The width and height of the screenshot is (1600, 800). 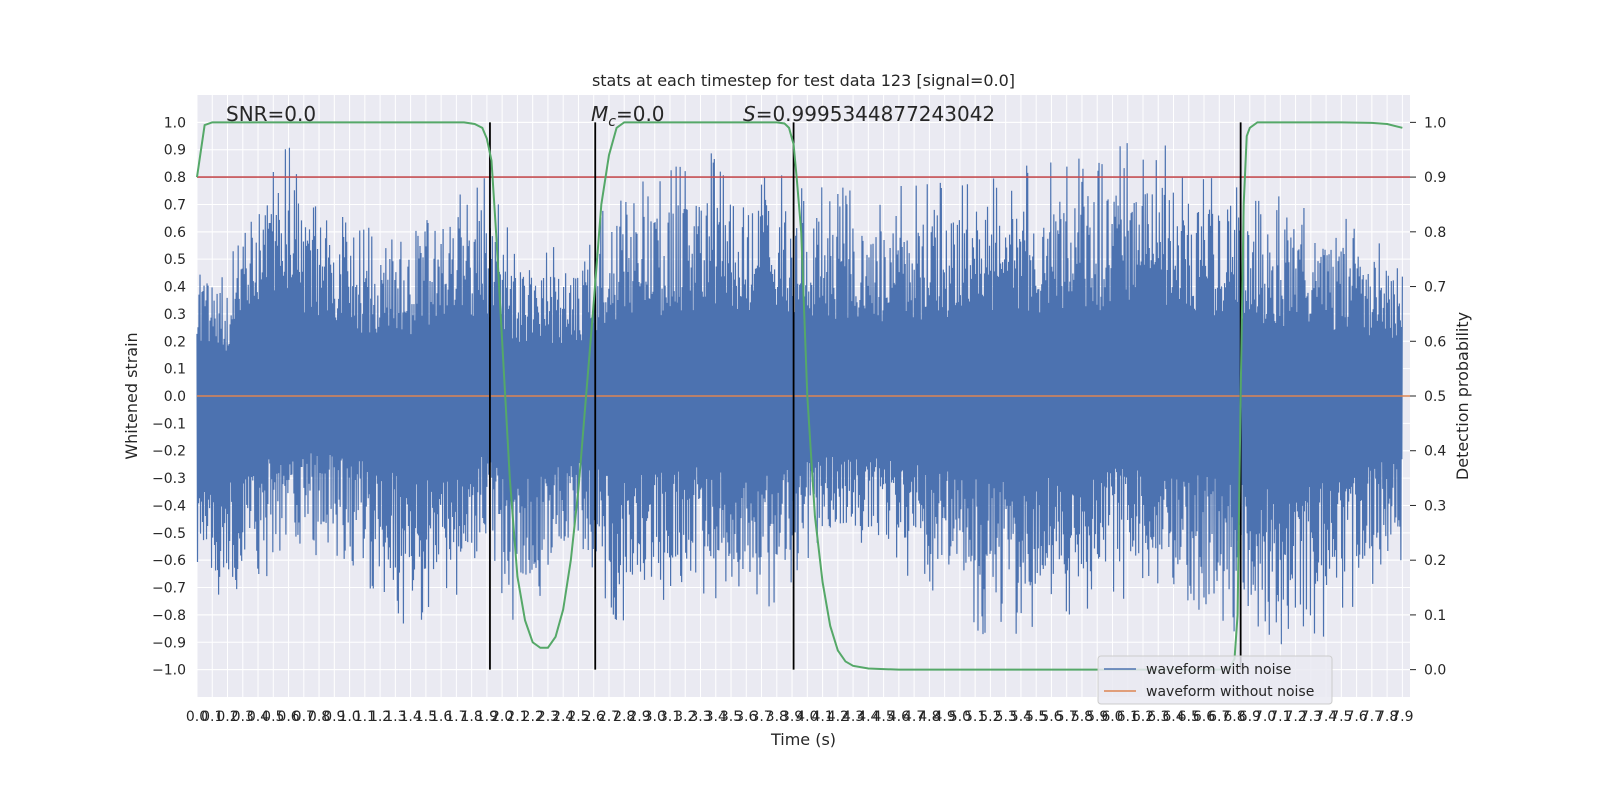 I want to click on x-tick-label: 1.9, so click(x=487, y=717).